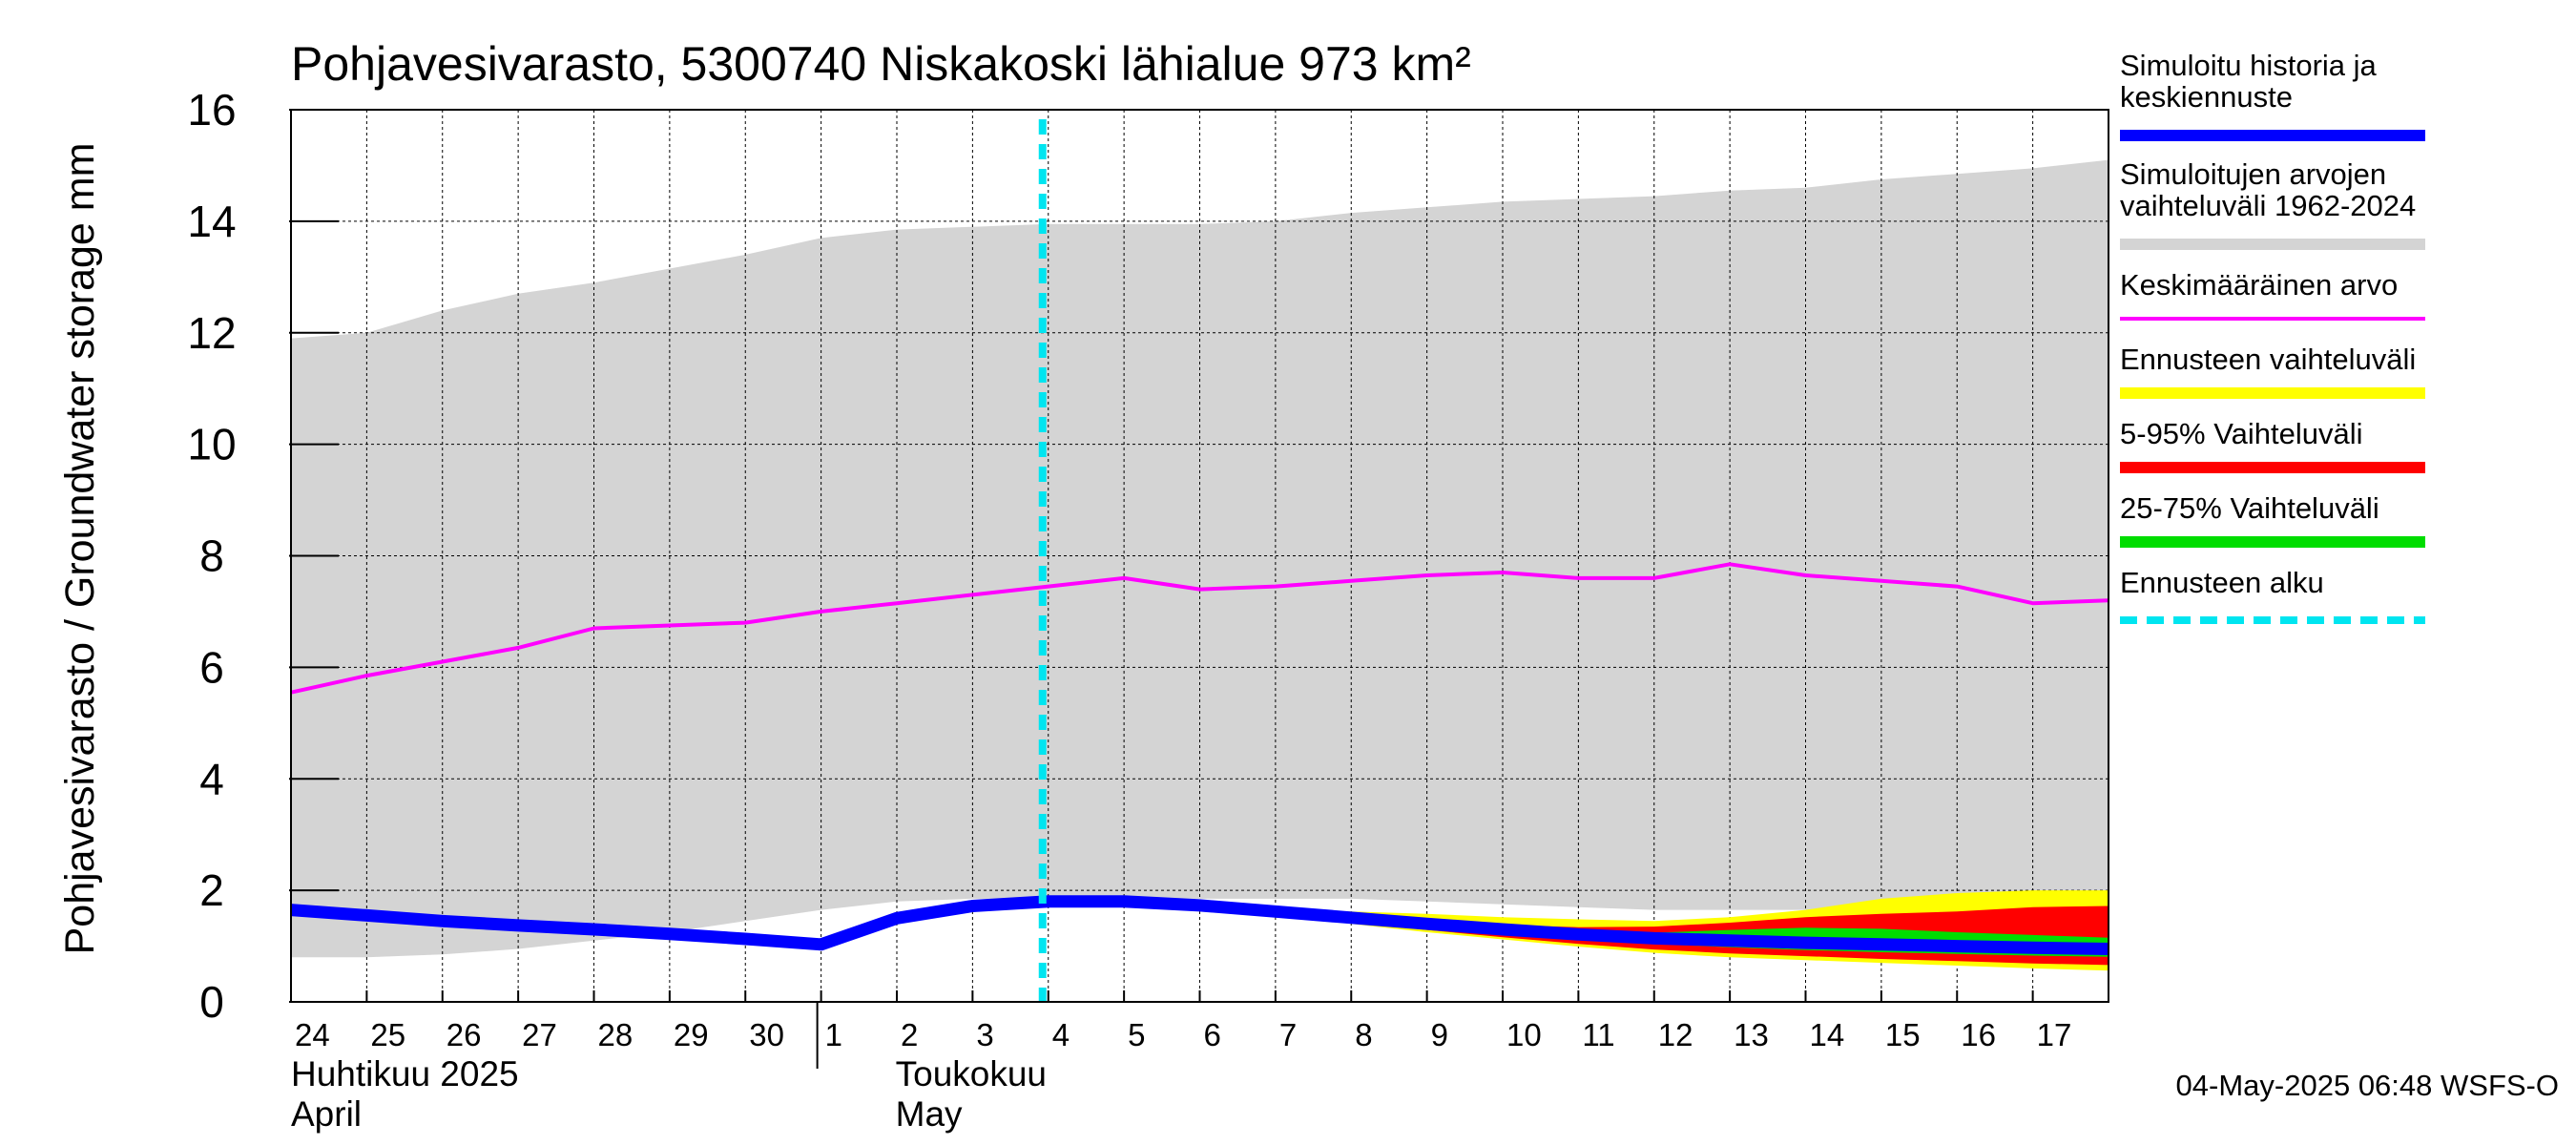 This screenshot has width=2576, height=1145. Describe the element at coordinates (1288, 1034) in the screenshot. I see `x-tick-label: 7` at that location.